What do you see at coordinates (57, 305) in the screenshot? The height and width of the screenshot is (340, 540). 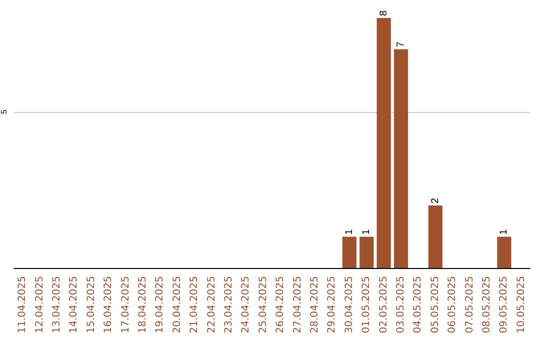 I see `x-tick-label: 13.04.2025` at bounding box center [57, 305].